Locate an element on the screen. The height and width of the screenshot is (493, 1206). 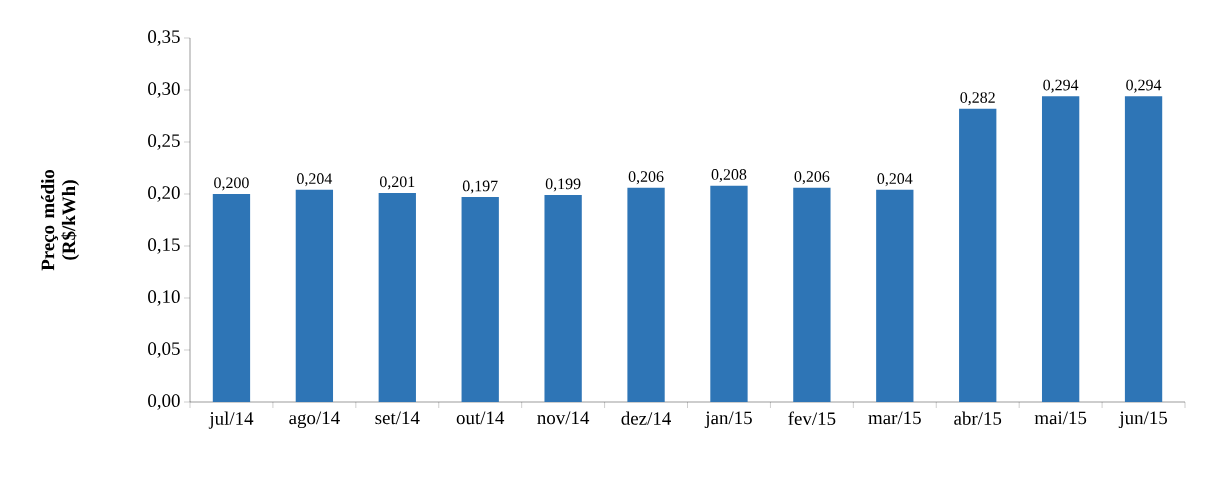
x-tick-label: abr/15 is located at coordinates (978, 418).